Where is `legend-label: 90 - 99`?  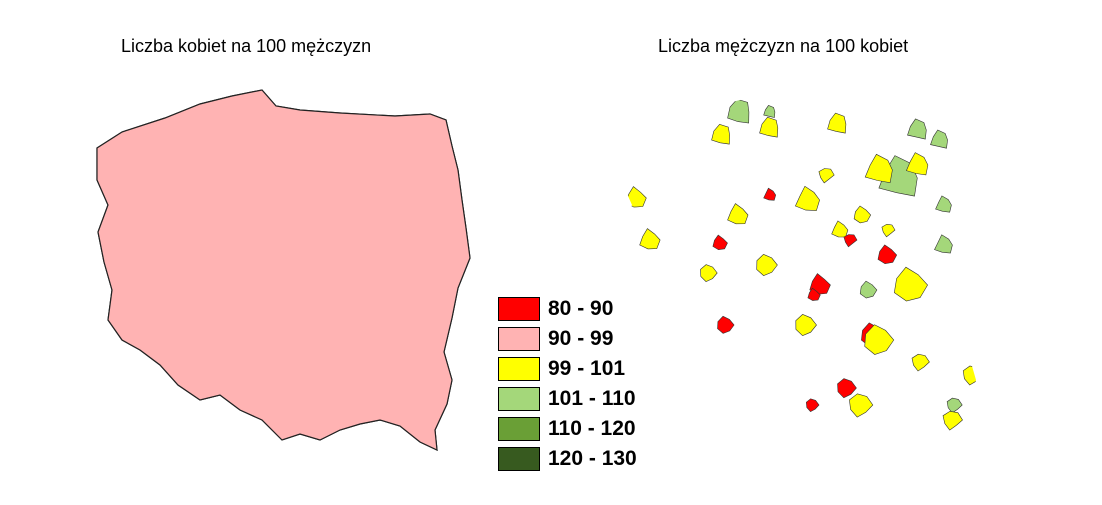
legend-label: 90 - 99 is located at coordinates (581, 338).